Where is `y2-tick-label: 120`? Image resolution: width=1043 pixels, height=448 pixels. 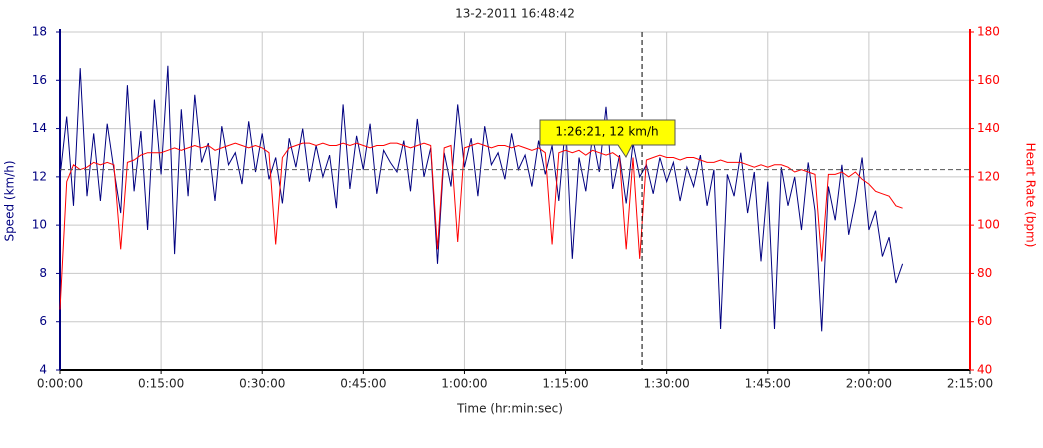 y2-tick-label: 120 is located at coordinates (988, 176).